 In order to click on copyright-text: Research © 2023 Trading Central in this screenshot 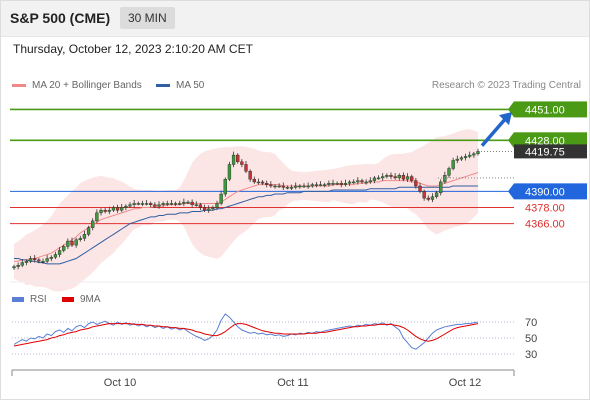, I will do `click(506, 85)`.